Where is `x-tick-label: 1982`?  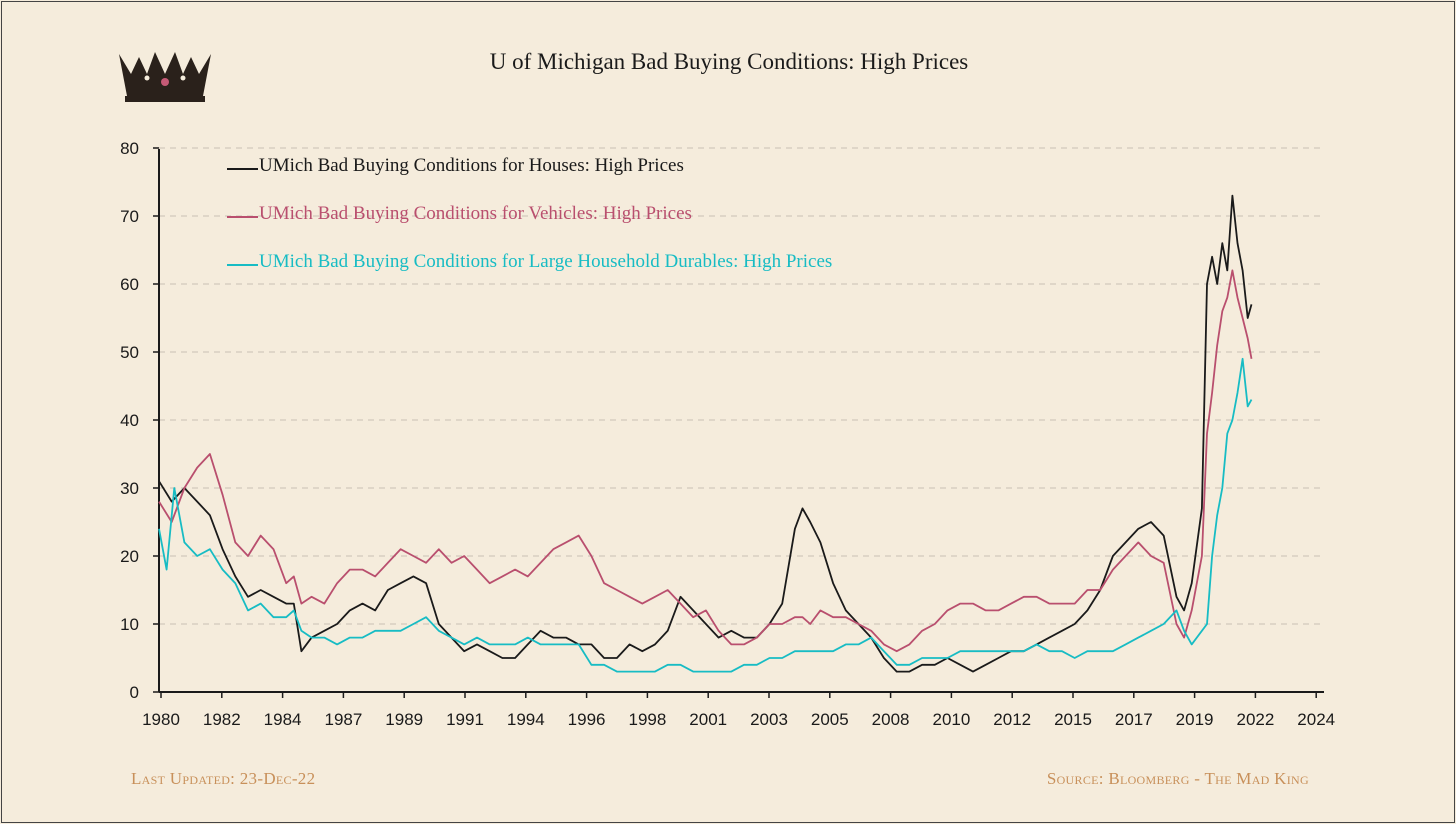
x-tick-label: 1982 is located at coordinates (222, 719).